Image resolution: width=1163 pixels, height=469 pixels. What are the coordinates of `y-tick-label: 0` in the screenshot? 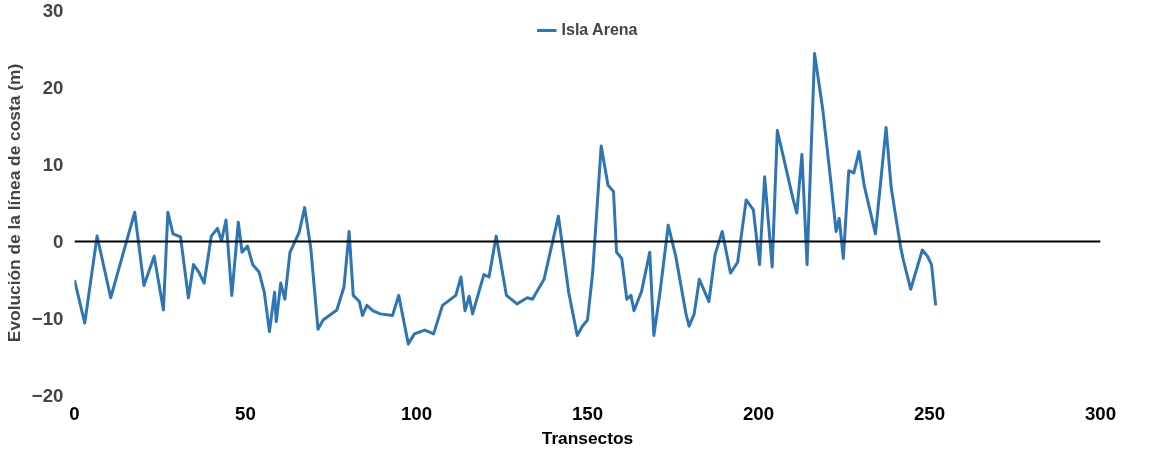 It's located at (58, 241).